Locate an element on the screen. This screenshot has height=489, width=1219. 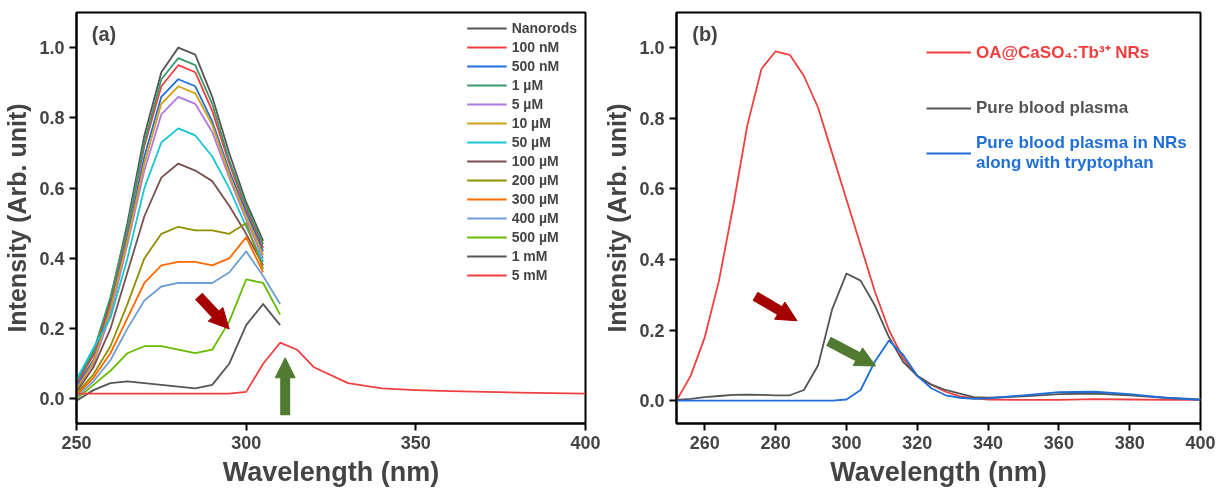
legend-label: 300 µM is located at coordinates (535, 199).